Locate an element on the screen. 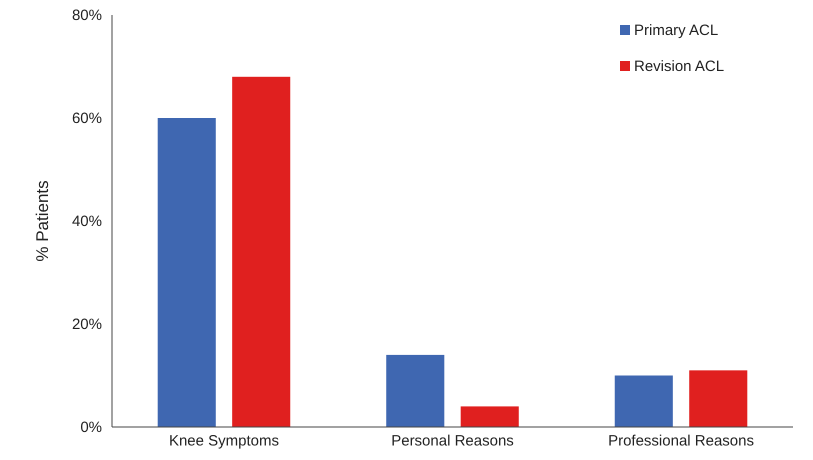 Image resolution: width=813 pixels, height=460 pixels. x-tick-label: Personal Reasons is located at coordinates (452, 441).